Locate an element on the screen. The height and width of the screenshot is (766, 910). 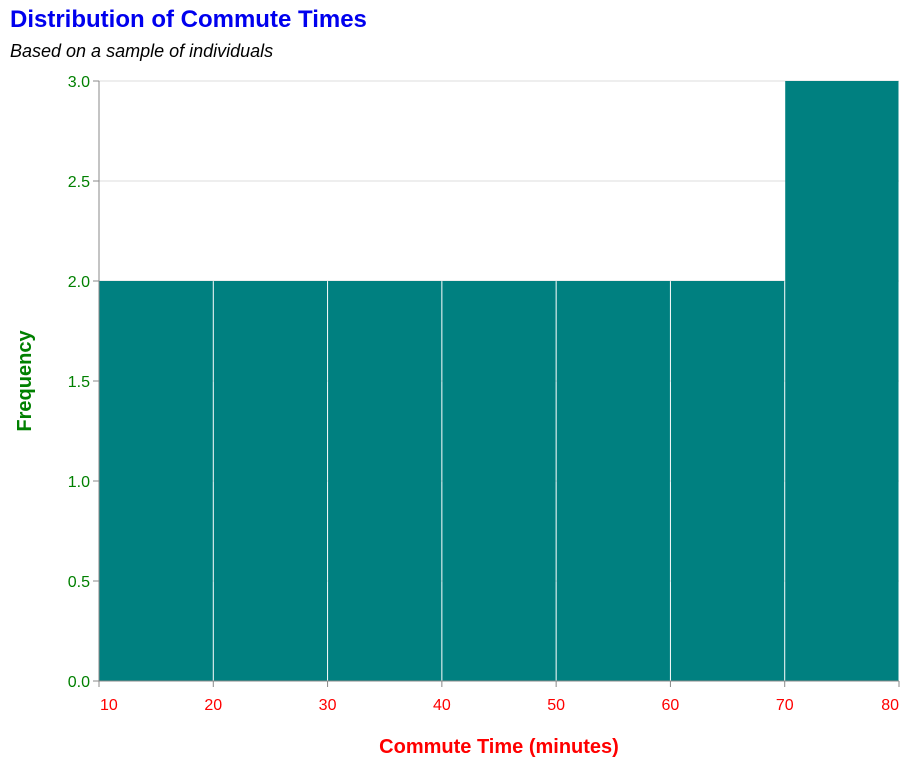
x-tick-label: 40 is located at coordinates (442, 705).